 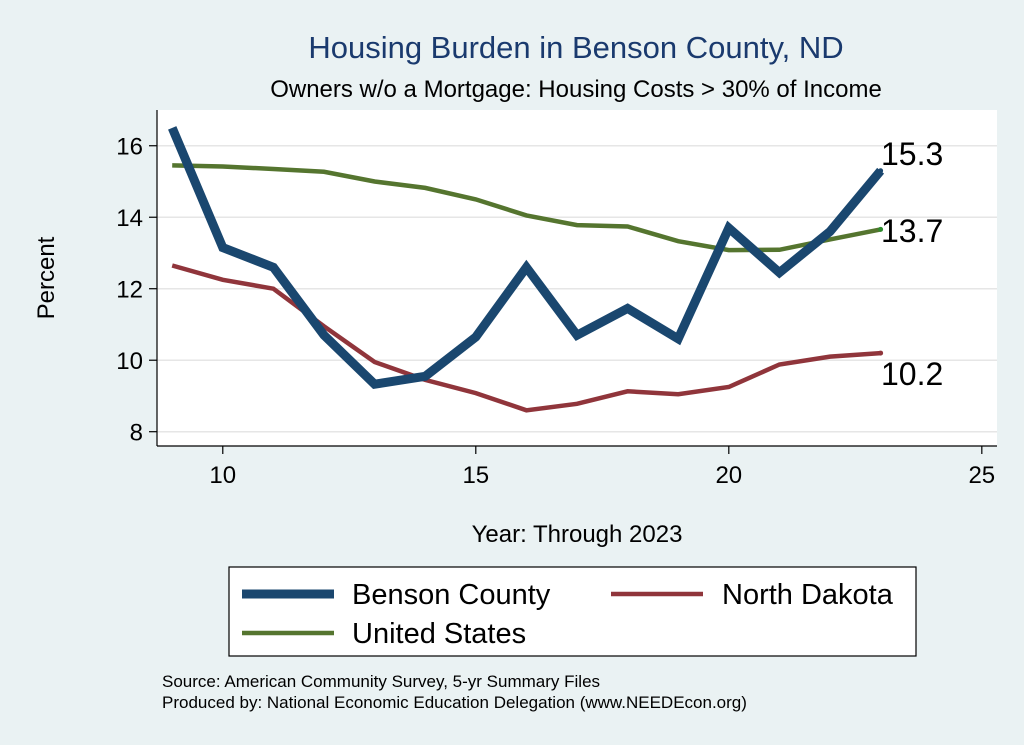 What do you see at coordinates (46, 277) in the screenshot?
I see `y-axis-title: Percent` at bounding box center [46, 277].